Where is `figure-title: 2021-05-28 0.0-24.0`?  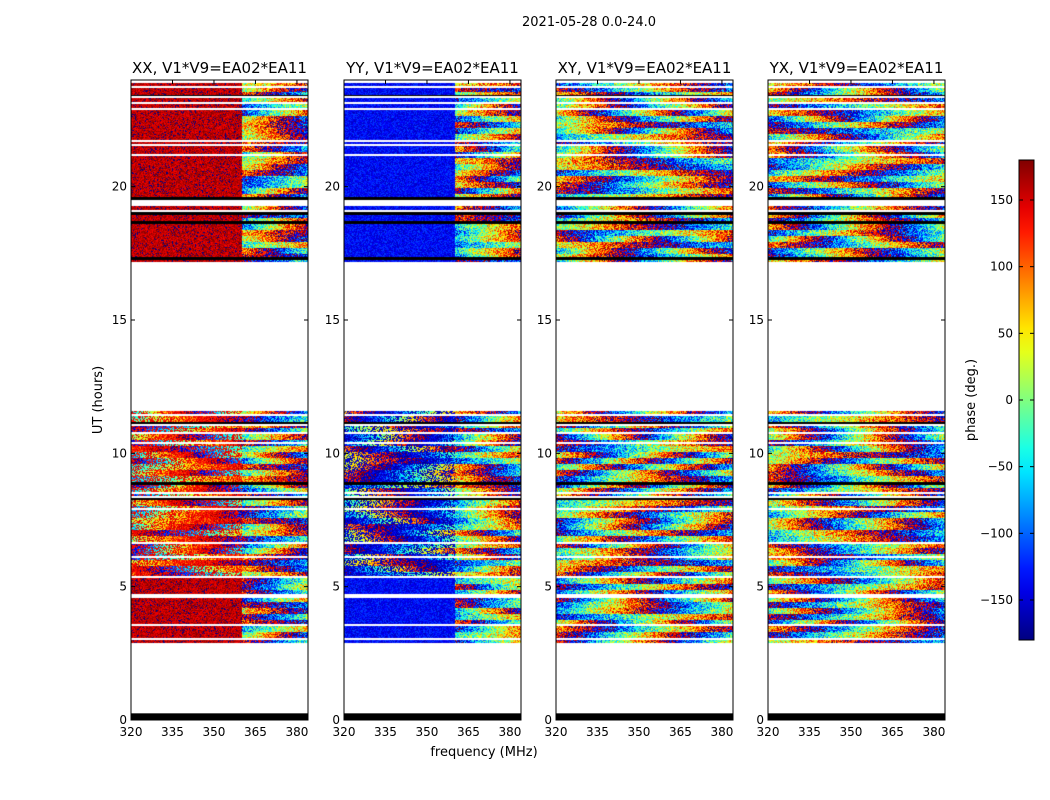 figure-title: 2021-05-28 0.0-24.0 is located at coordinates (589, 22).